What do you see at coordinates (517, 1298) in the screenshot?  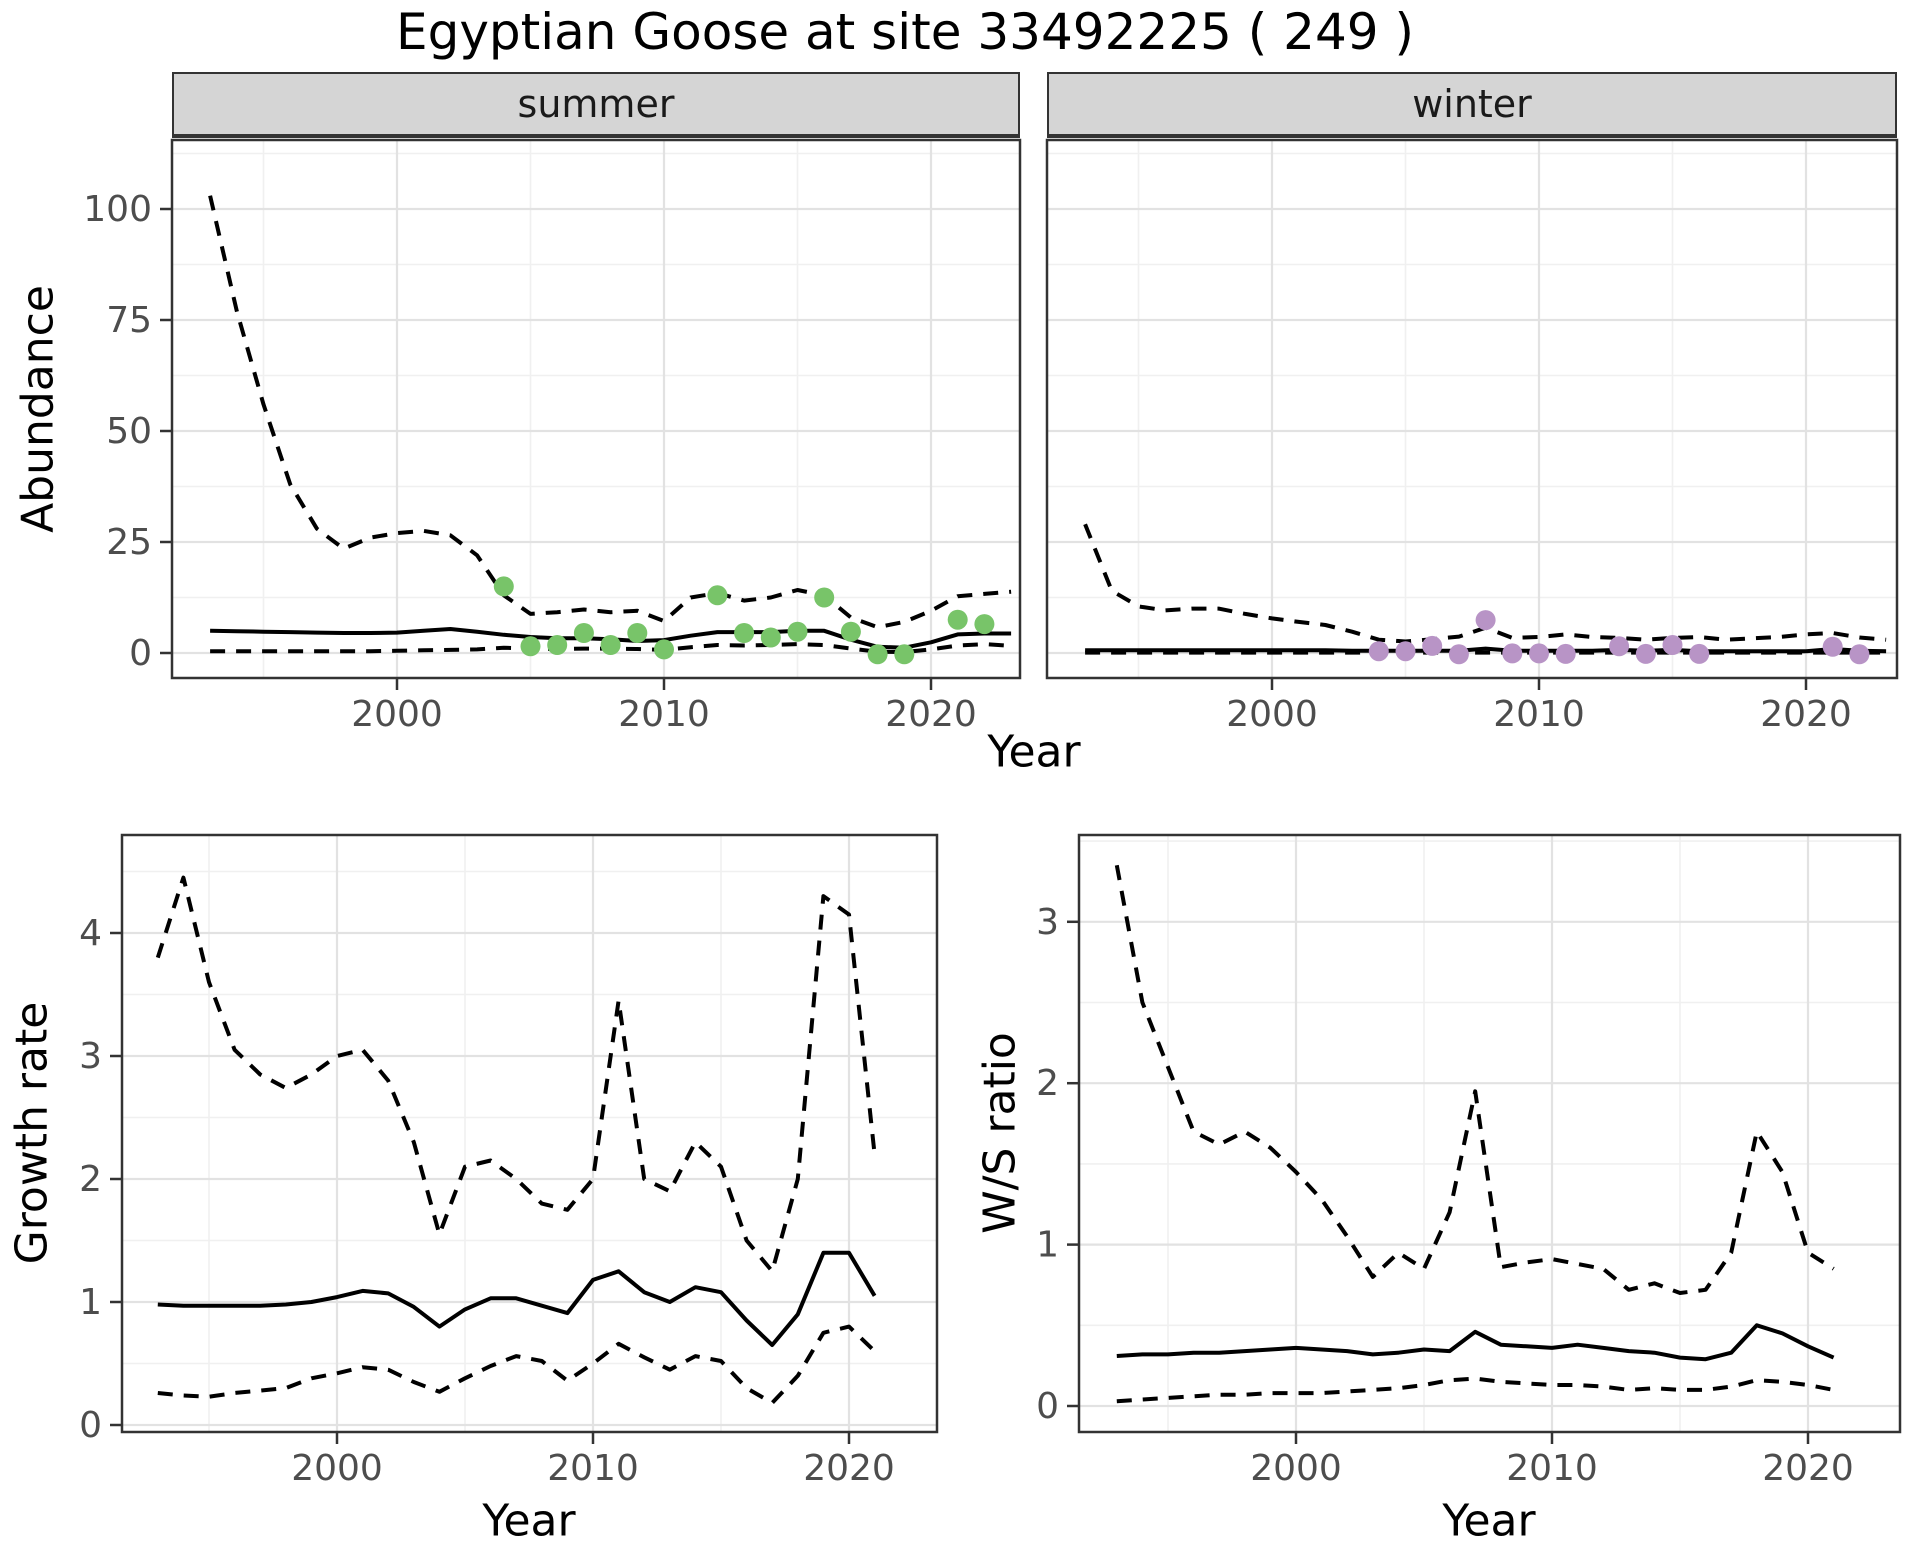 I see `growth-rate-mean-line` at bounding box center [517, 1298].